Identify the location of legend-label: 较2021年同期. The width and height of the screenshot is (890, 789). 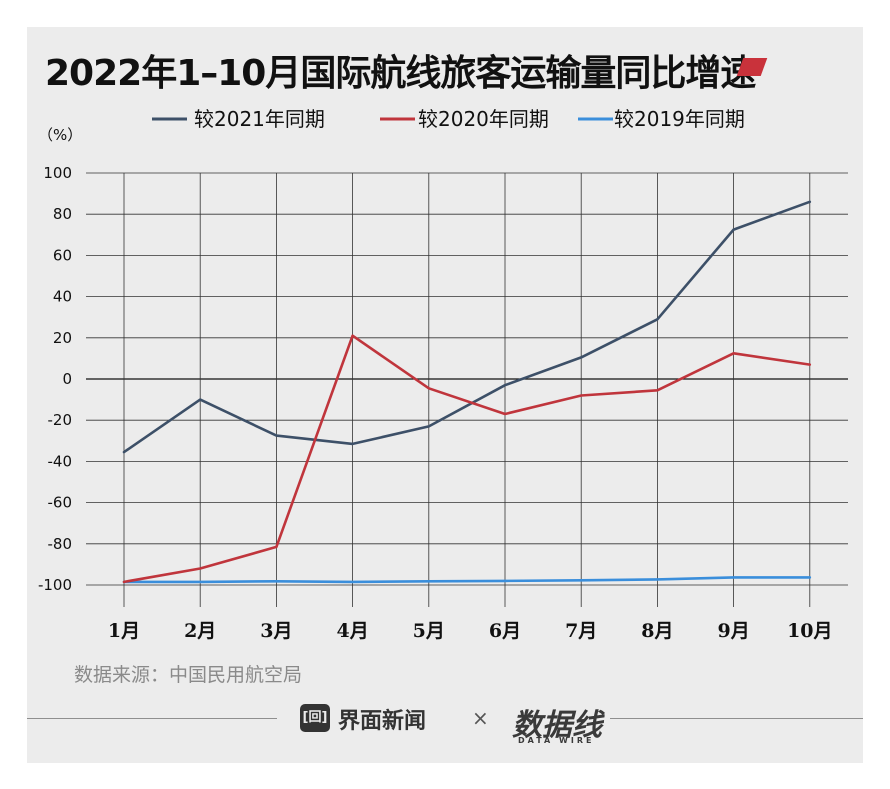
(259, 119).